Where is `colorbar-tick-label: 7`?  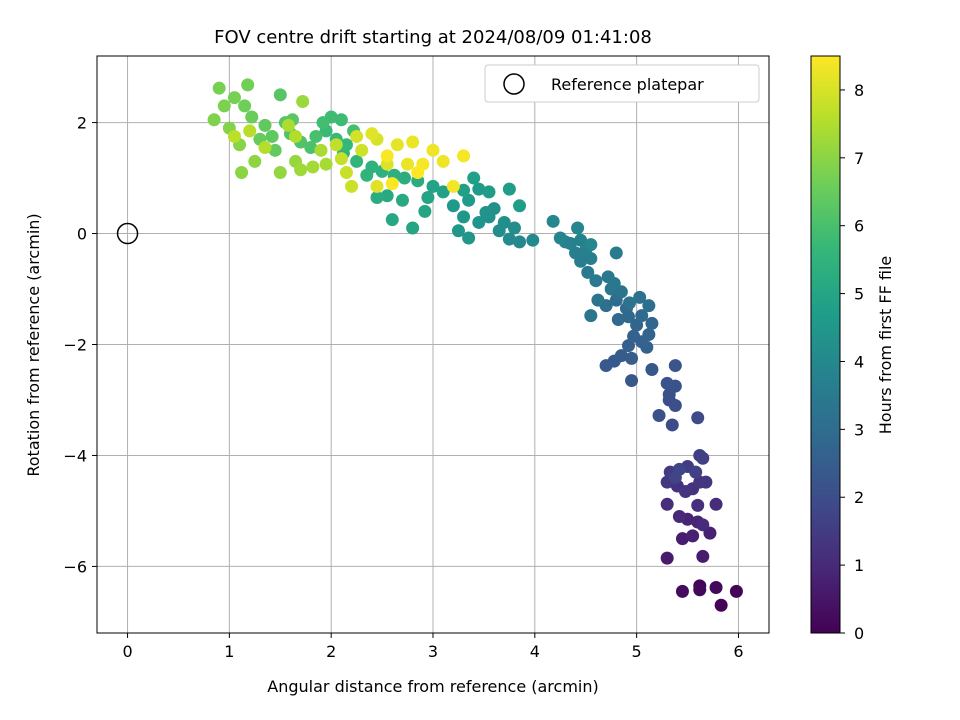 colorbar-tick-label: 7 is located at coordinates (859, 158).